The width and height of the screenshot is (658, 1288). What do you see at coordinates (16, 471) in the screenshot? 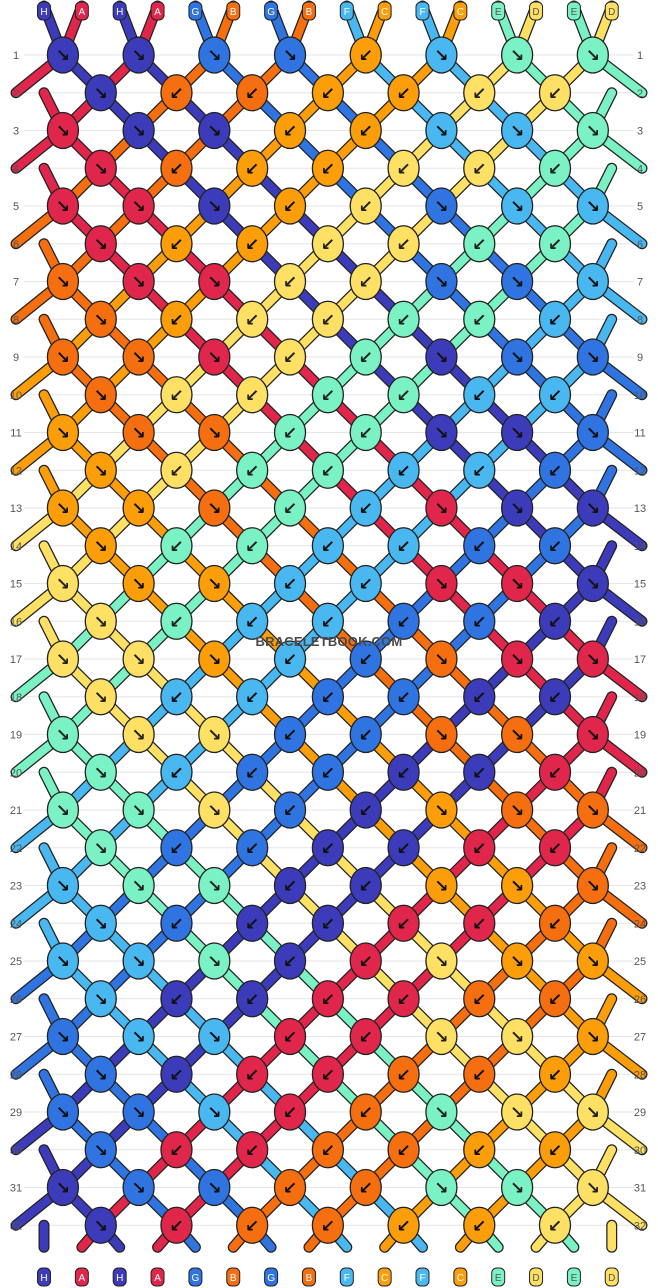
I see `row-number-left: 12` at bounding box center [16, 471].